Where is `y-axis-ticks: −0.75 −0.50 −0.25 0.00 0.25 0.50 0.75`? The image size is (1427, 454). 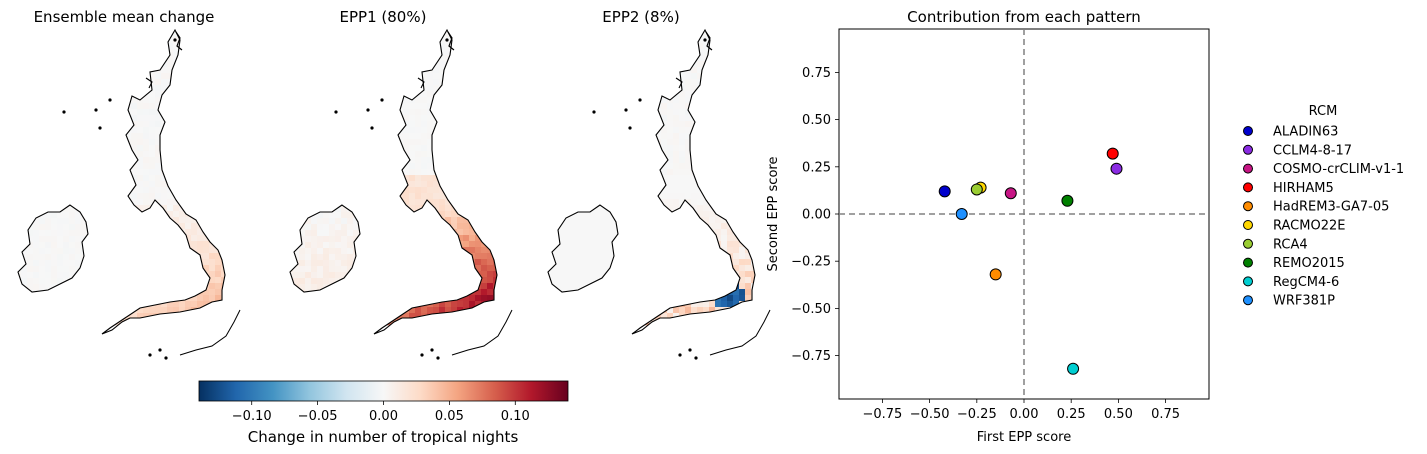 y-axis-ticks: −0.75 −0.50 −0.25 0.00 0.25 0.50 0.75 is located at coordinates (815, 215).